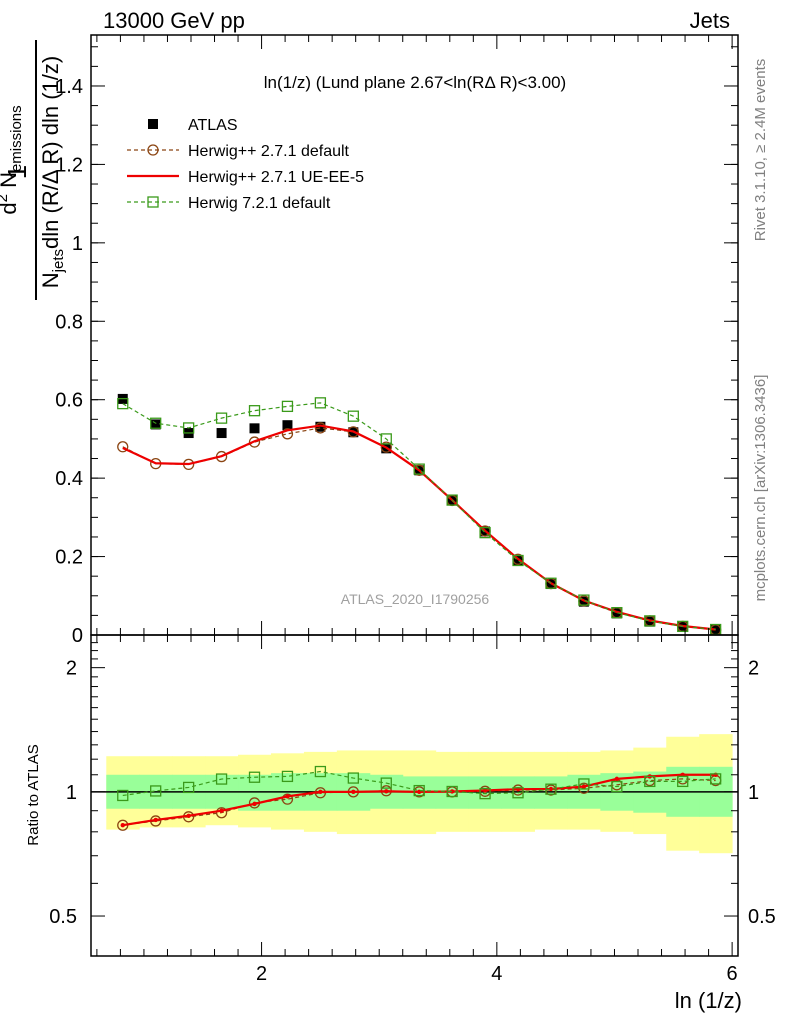  What do you see at coordinates (276, 177) in the screenshot?
I see `legend-label-herwigpp_ueee5: Herwig++ 2.7.1 UE-EE-5` at bounding box center [276, 177].